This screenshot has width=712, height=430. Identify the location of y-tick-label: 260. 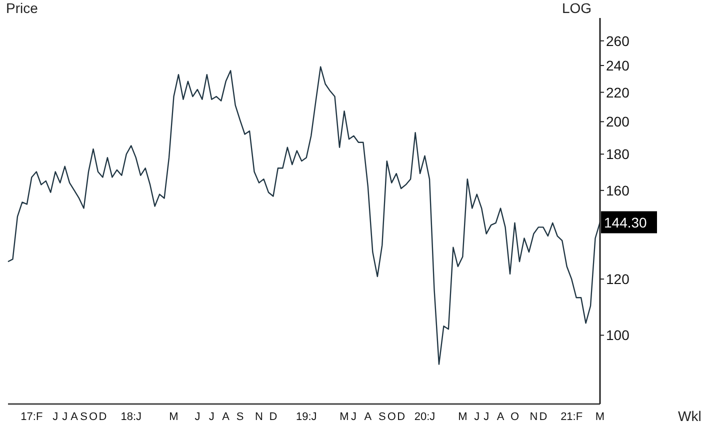
(618, 40).